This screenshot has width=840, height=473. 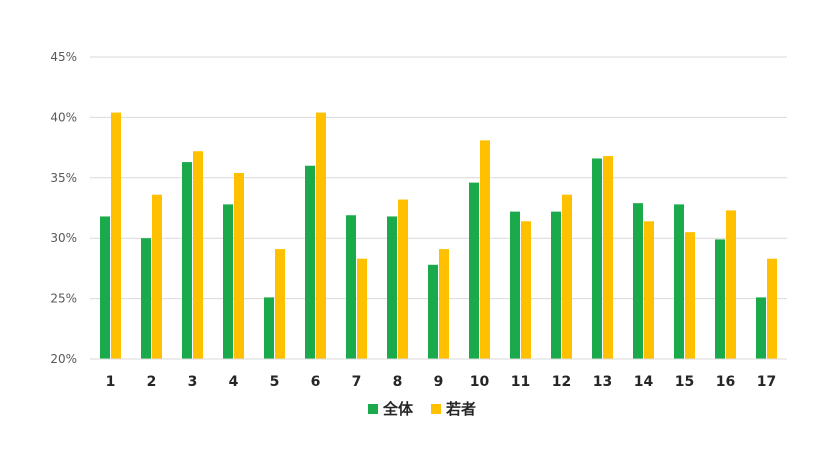 What do you see at coordinates (398, 382) in the screenshot?
I see `x-tick-label: 8` at bounding box center [398, 382].